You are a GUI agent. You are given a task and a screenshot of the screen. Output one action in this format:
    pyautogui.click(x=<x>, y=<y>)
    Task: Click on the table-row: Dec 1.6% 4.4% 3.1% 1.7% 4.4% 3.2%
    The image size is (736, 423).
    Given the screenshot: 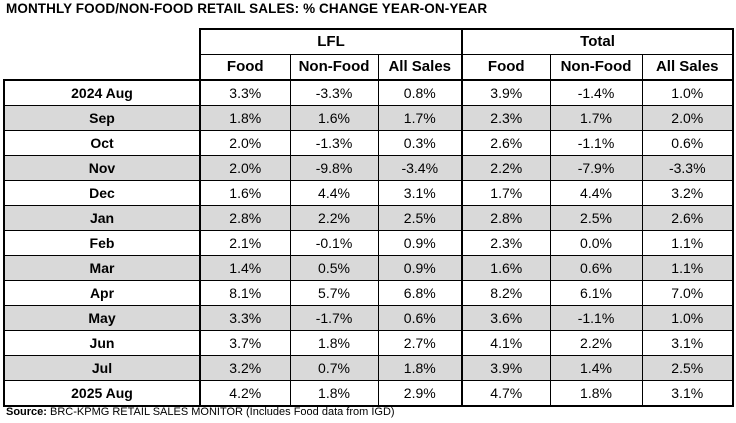 What is the action you would take?
    pyautogui.click(x=368, y=193)
    